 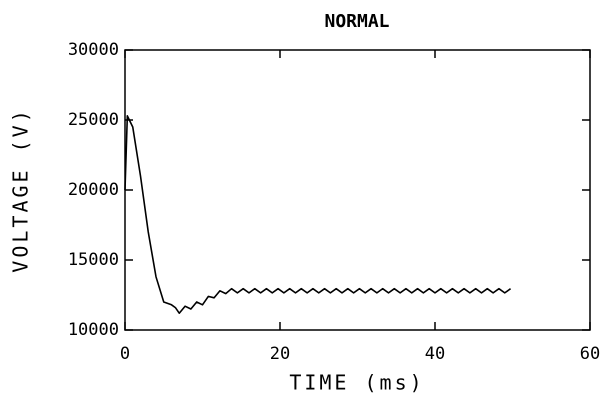 What do you see at coordinates (21, 189) in the screenshot?
I see `y-axis-label: VOLTAGE (V)` at bounding box center [21, 189].